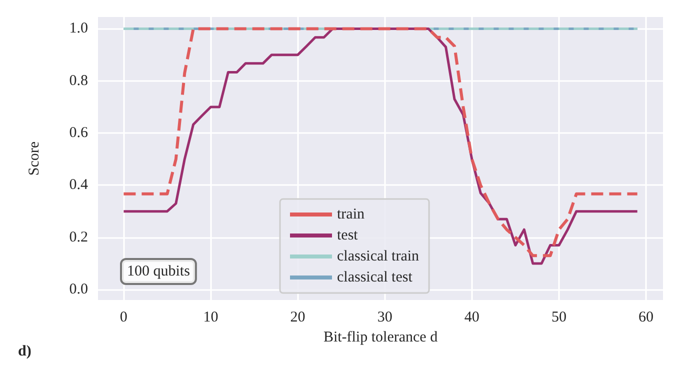 Image resolution: width=690 pixels, height=375 pixels. What do you see at coordinates (646, 318) in the screenshot?
I see `x-tick-label: 60` at bounding box center [646, 318].